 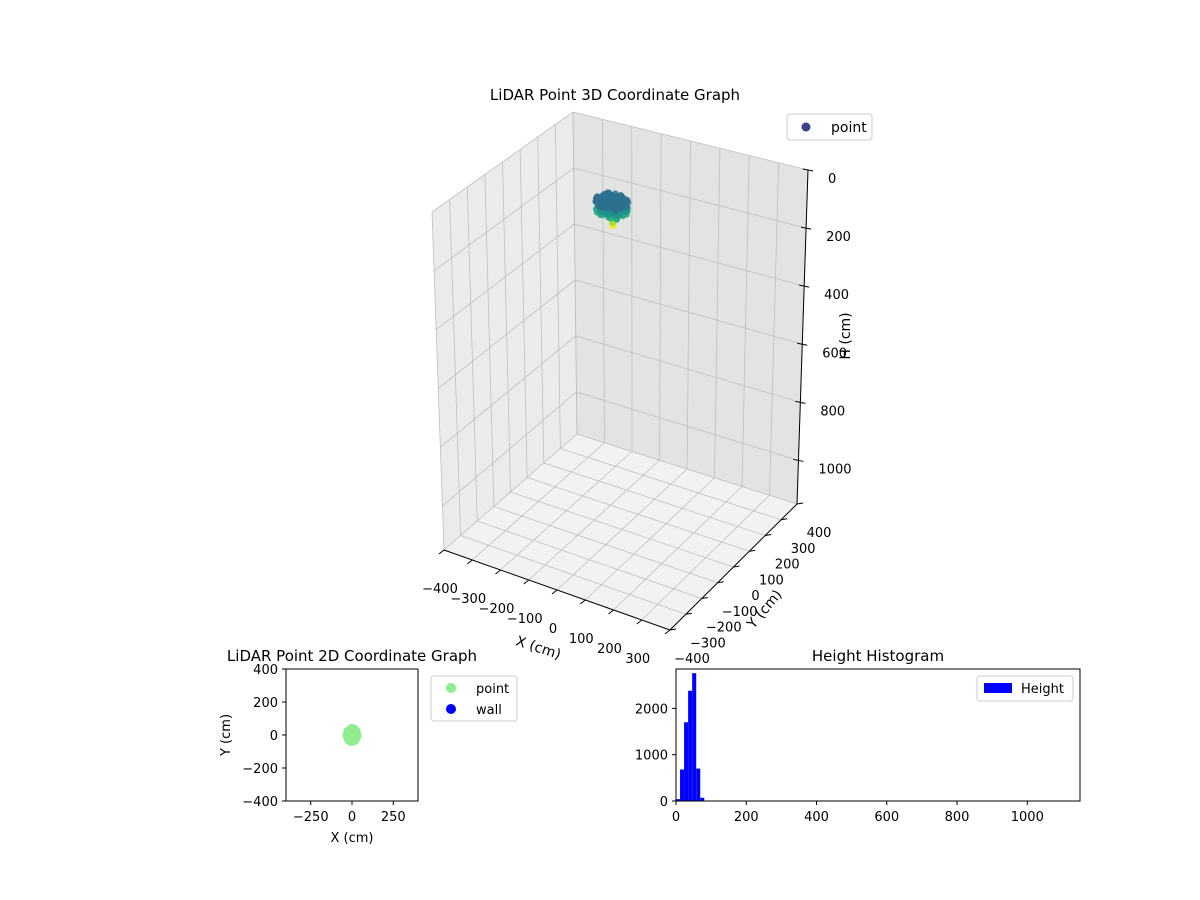 What do you see at coordinates (832, 411) in the screenshot?
I see `z-tick-label: 800` at bounding box center [832, 411].